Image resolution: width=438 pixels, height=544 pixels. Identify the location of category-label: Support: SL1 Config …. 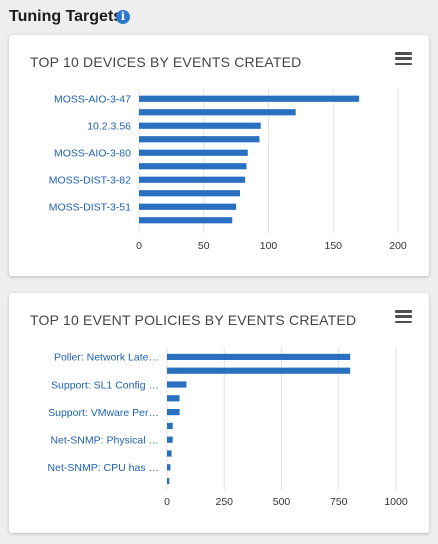
(105, 385).